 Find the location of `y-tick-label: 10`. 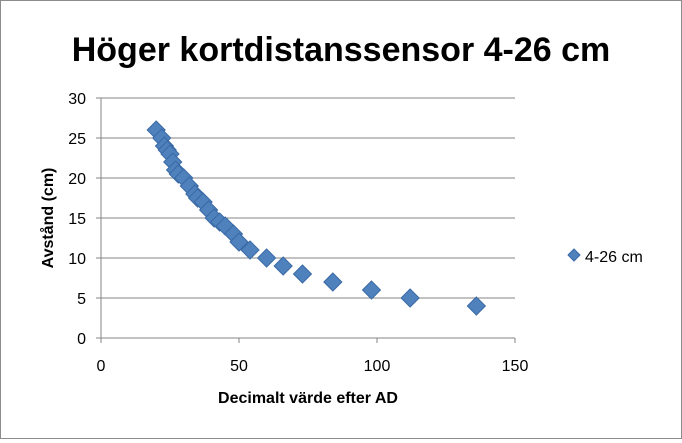

y-tick-label: 10 is located at coordinates (77, 259).